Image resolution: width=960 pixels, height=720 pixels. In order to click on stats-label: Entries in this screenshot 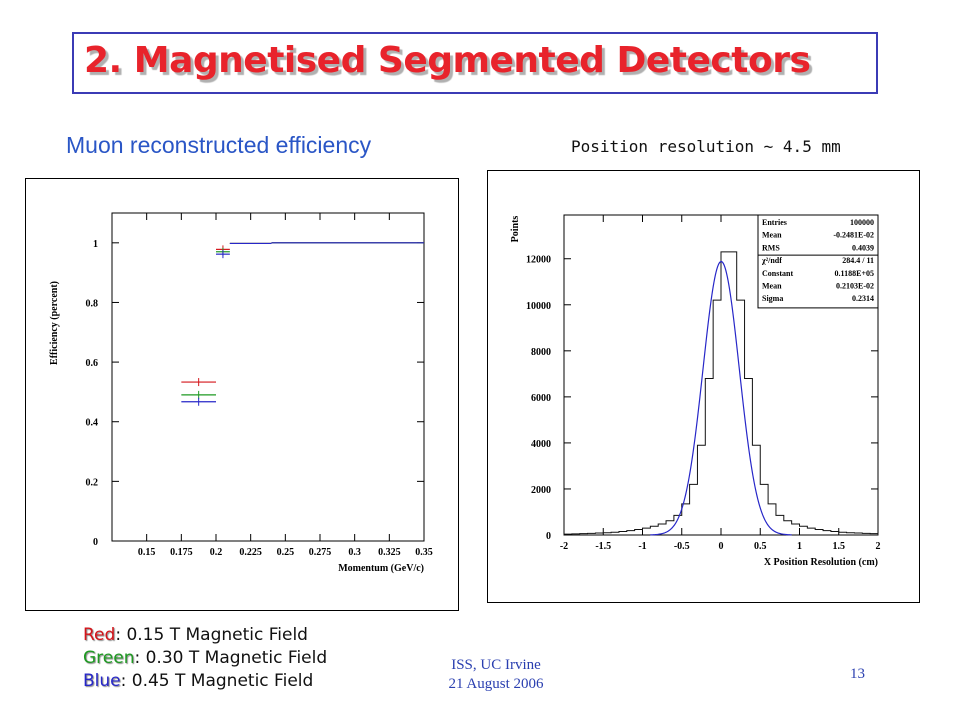, I will do `click(774, 222)`.